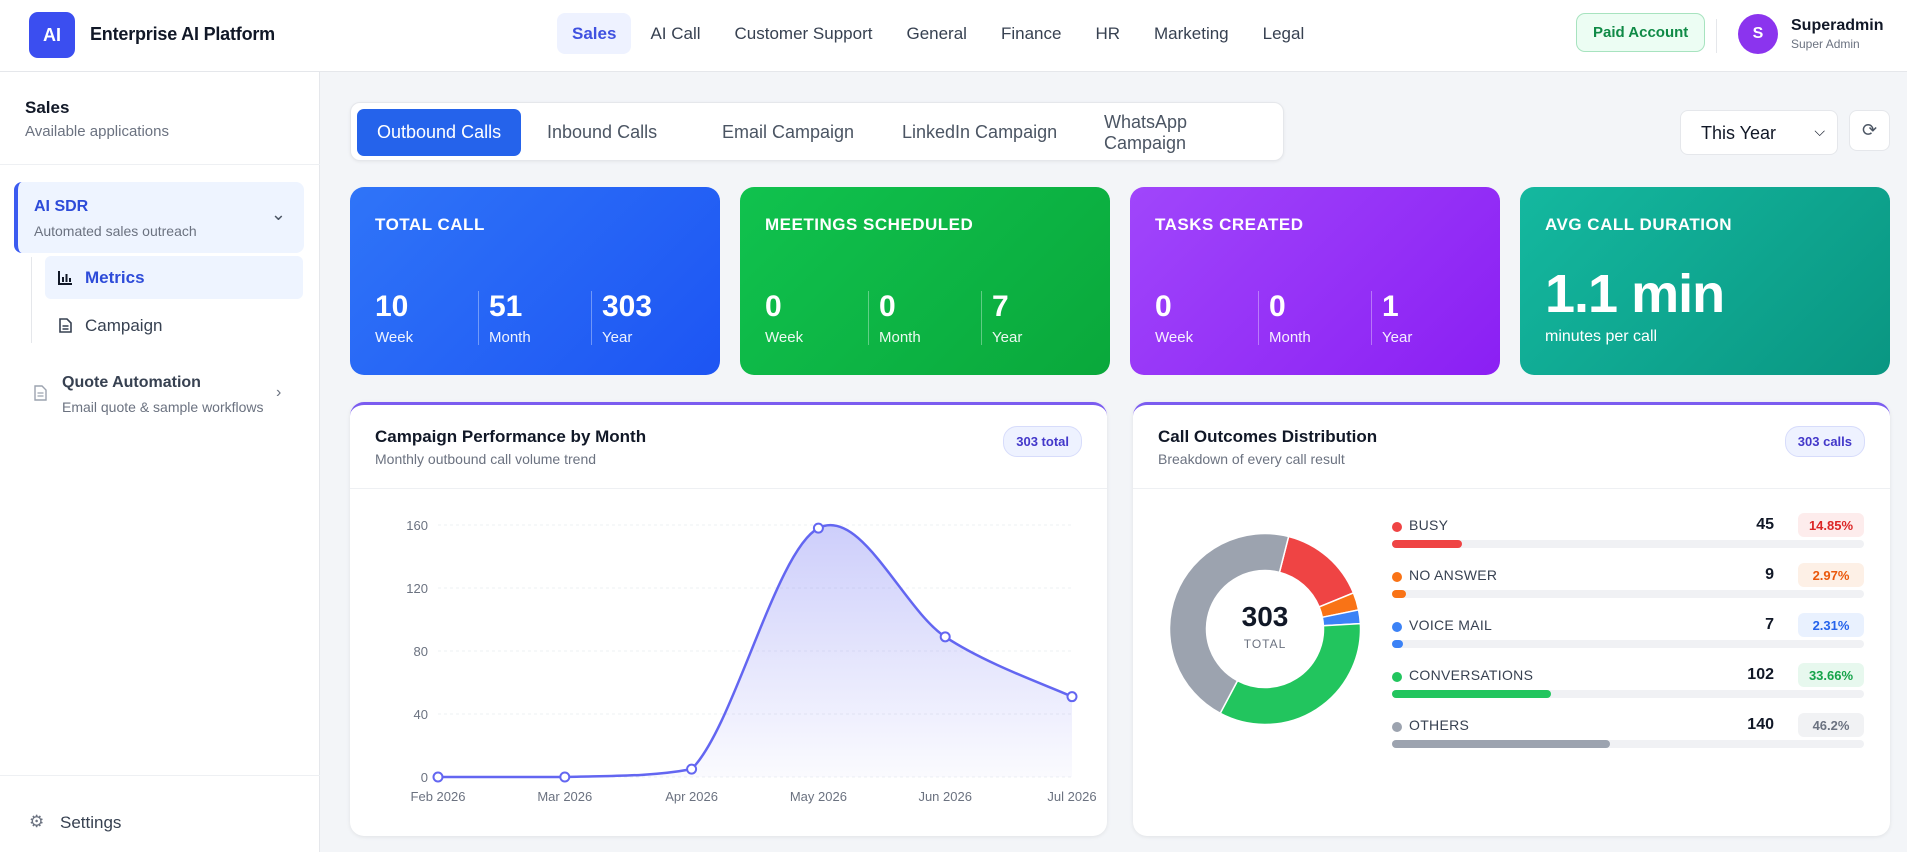  I want to click on outcome-percent: 2.97%, so click(1831, 575).